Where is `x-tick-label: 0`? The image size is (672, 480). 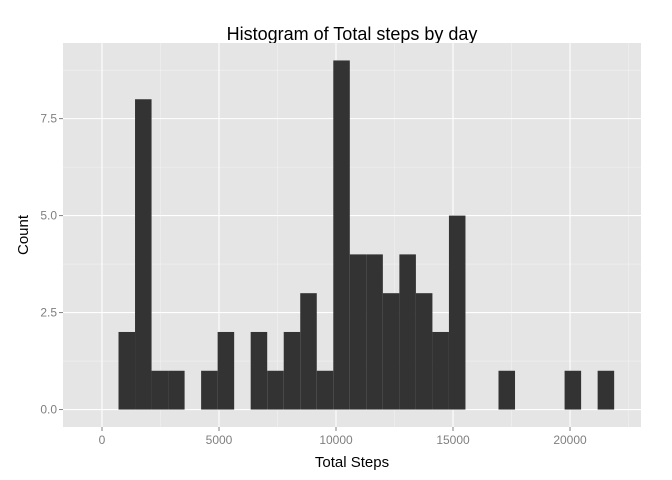
x-tick-label: 0 is located at coordinates (102, 440).